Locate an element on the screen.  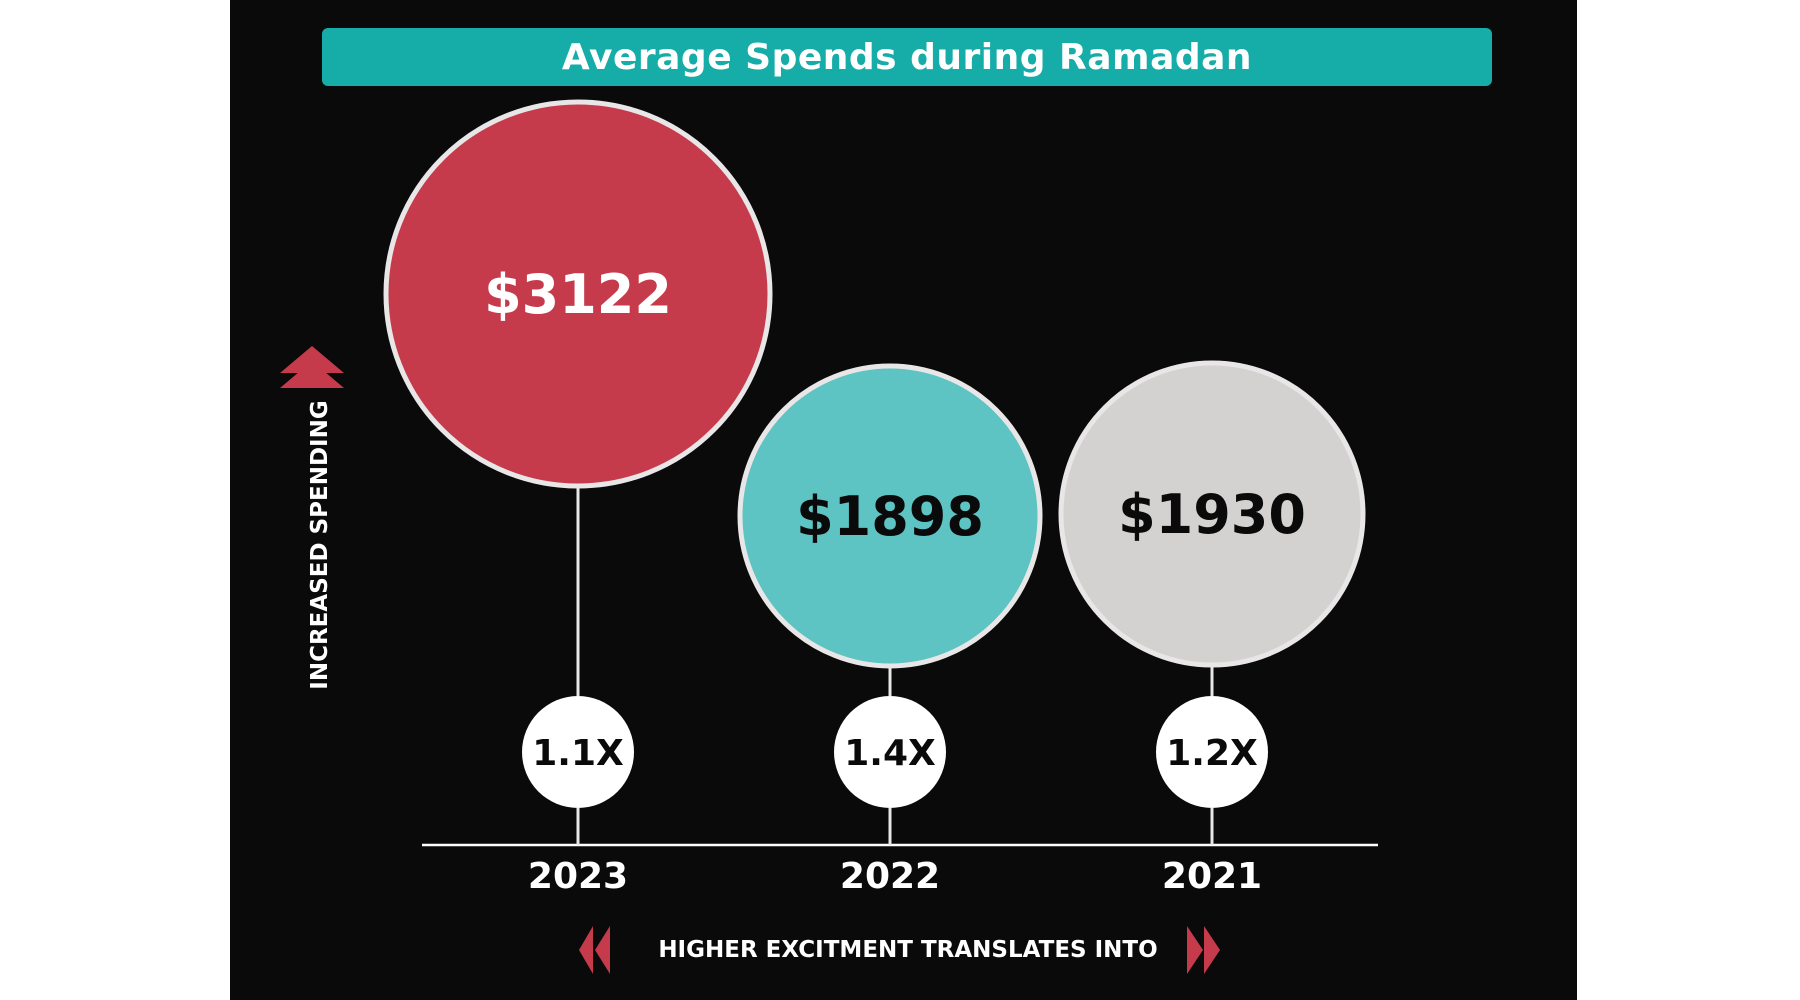
title-bar: Average Spends during Ramadan is located at coordinates (907, 57).